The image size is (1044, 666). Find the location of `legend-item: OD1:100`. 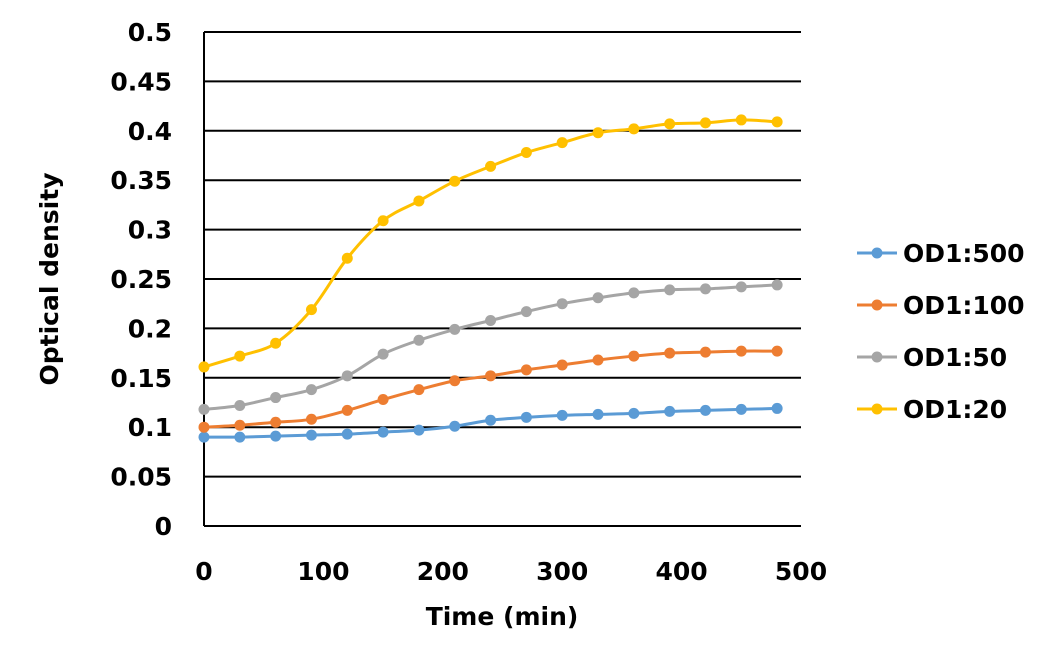

legend-item: OD1:100 is located at coordinates (941, 305).